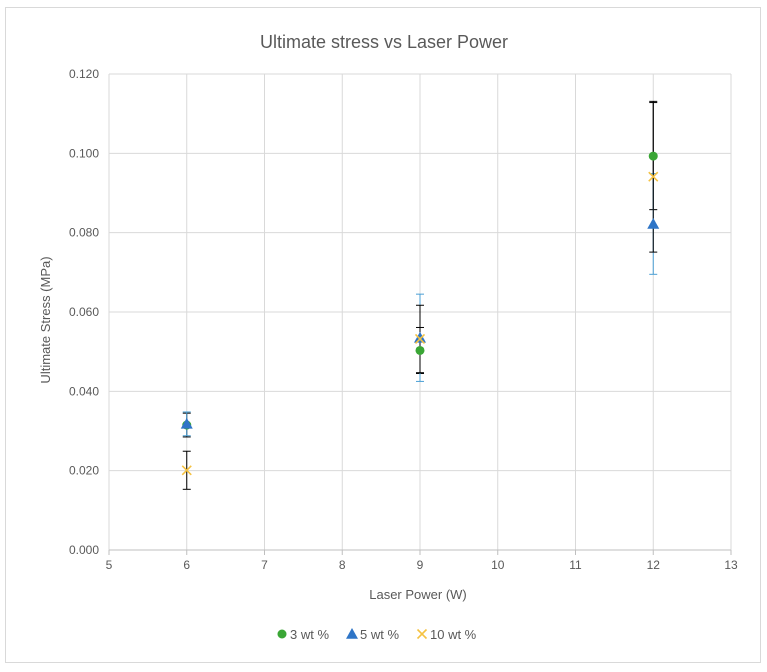  What do you see at coordinates (84, 233) in the screenshot?
I see `y-tick-label: 0.080` at bounding box center [84, 233].